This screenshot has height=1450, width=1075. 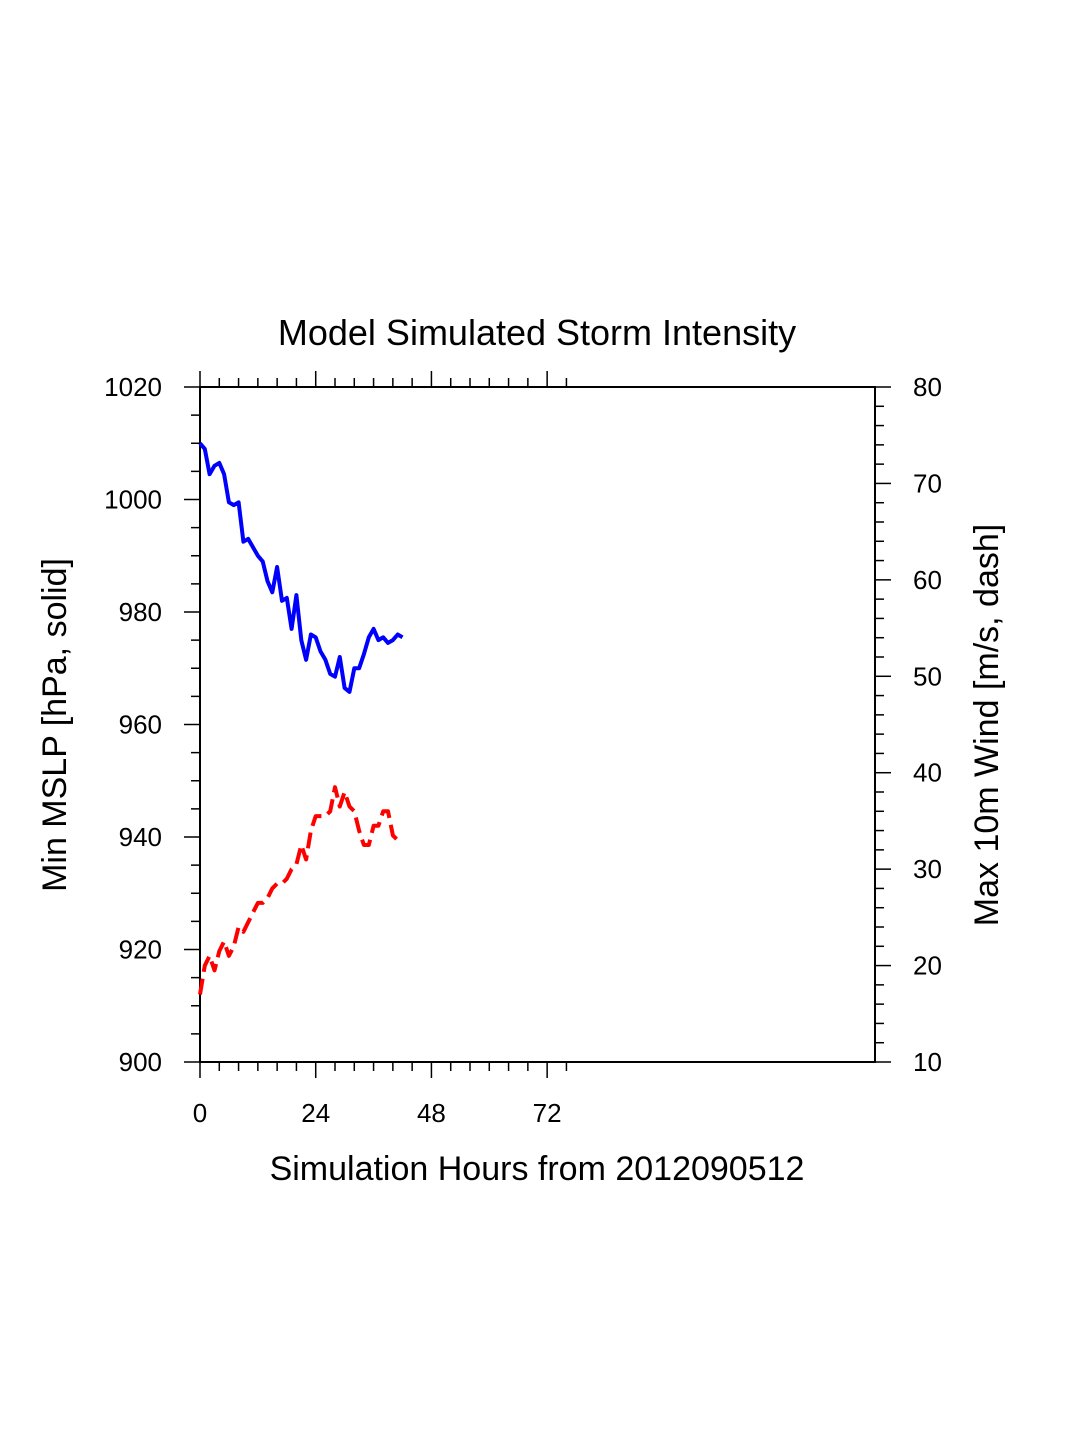 I want to click on y-right-tick-label: 60, so click(x=927, y=580).